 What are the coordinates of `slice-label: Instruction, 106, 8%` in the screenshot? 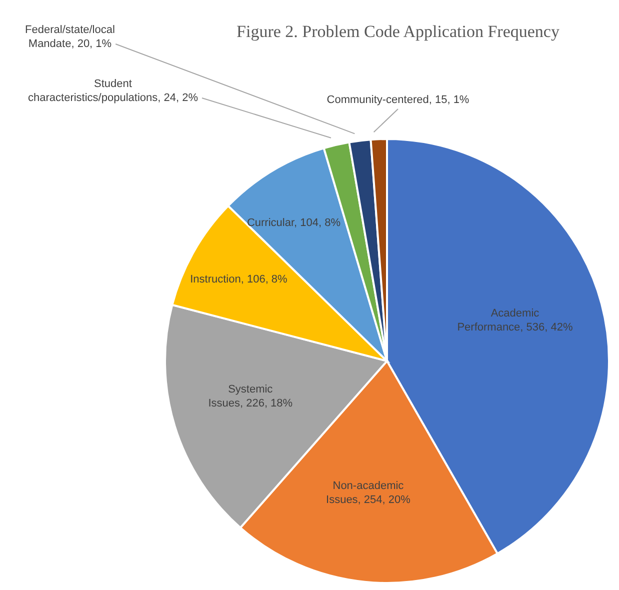 It's located at (239, 280).